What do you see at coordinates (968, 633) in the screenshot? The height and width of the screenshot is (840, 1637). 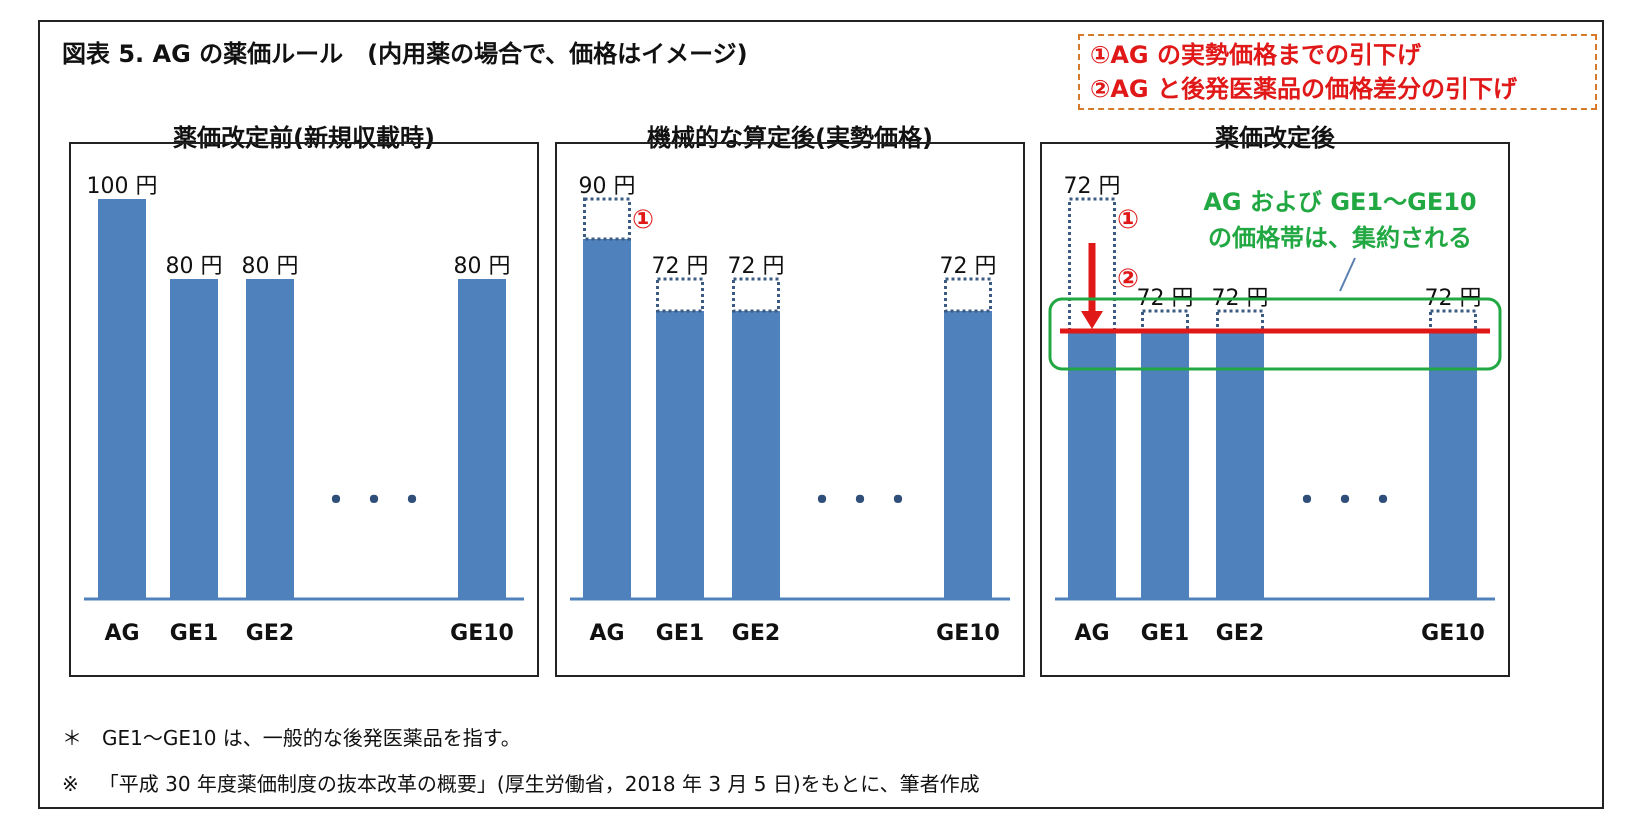 I see `category-label-2-ge10: GE10` at bounding box center [968, 633].